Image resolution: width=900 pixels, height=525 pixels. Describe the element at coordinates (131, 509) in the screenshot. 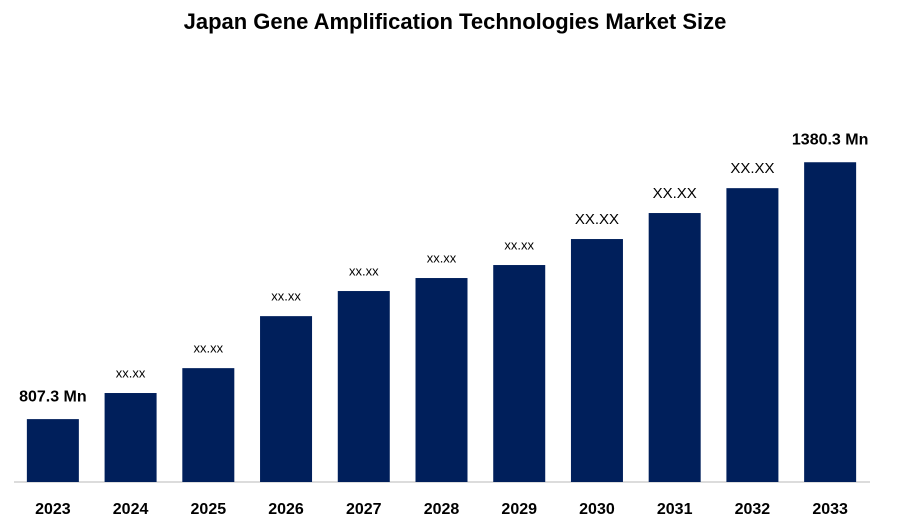

I see `x-tick-label: 2024` at that location.